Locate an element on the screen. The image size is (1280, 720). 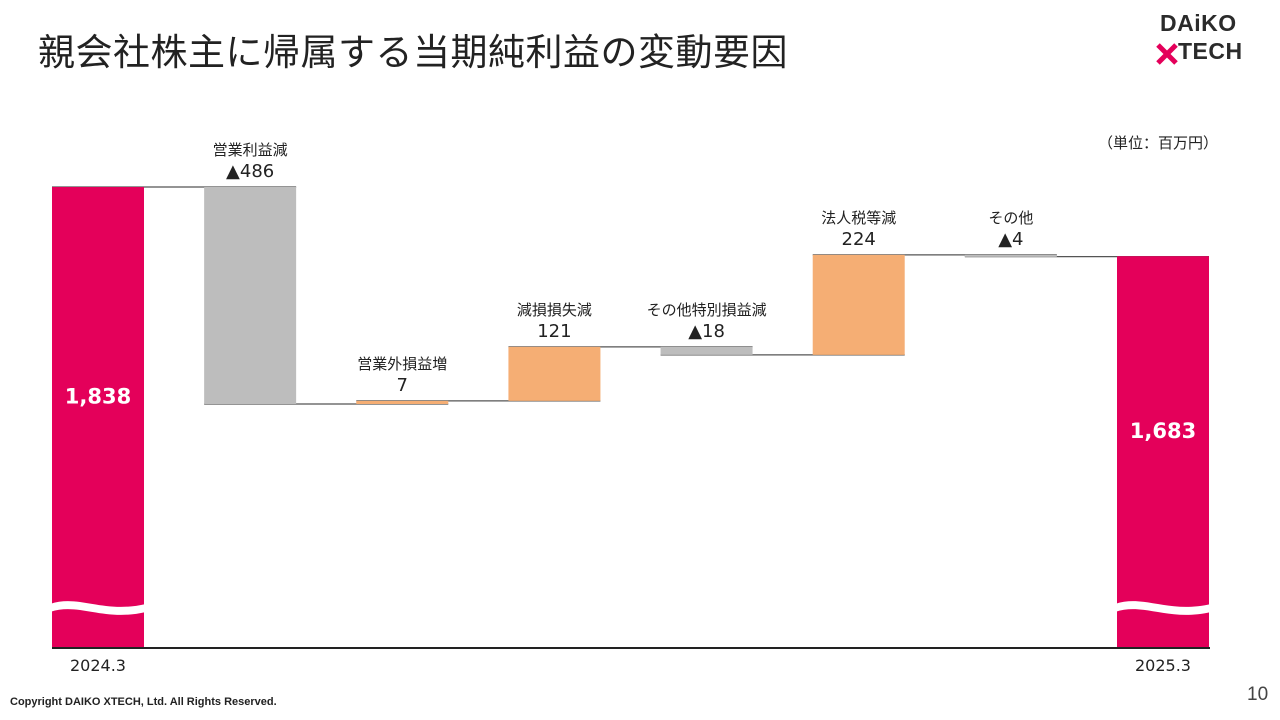
category-label: その他特別損益減 is located at coordinates (707, 310).